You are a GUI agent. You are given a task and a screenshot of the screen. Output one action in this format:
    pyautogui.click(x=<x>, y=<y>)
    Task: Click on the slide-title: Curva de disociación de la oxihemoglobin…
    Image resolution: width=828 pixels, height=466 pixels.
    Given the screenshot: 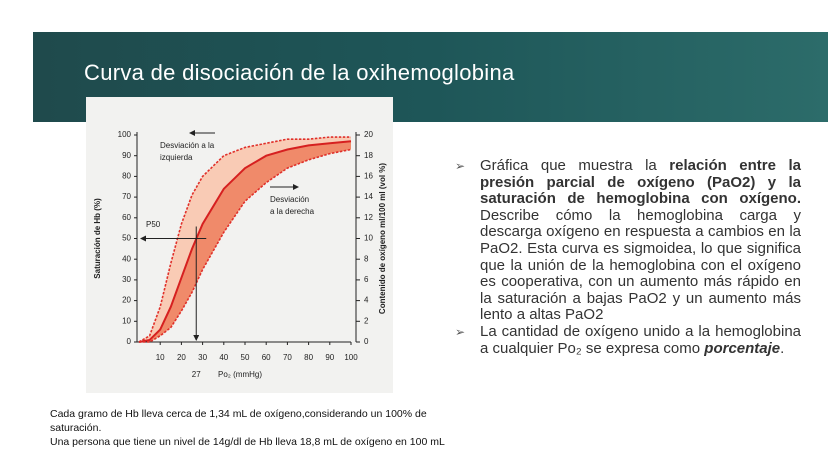 What is the action you would take?
    pyautogui.click(x=299, y=72)
    